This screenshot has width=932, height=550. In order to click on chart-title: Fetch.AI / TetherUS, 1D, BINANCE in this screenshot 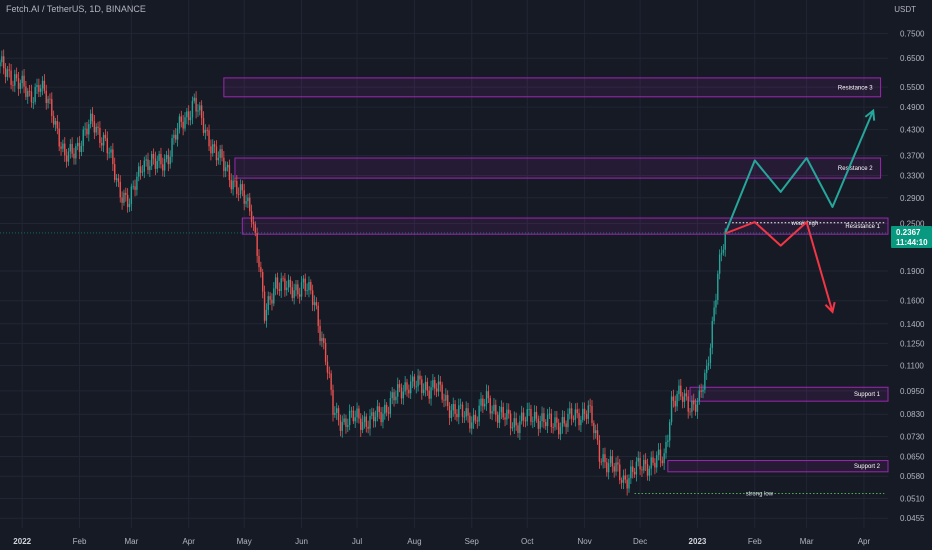, I will do `click(76, 9)`.